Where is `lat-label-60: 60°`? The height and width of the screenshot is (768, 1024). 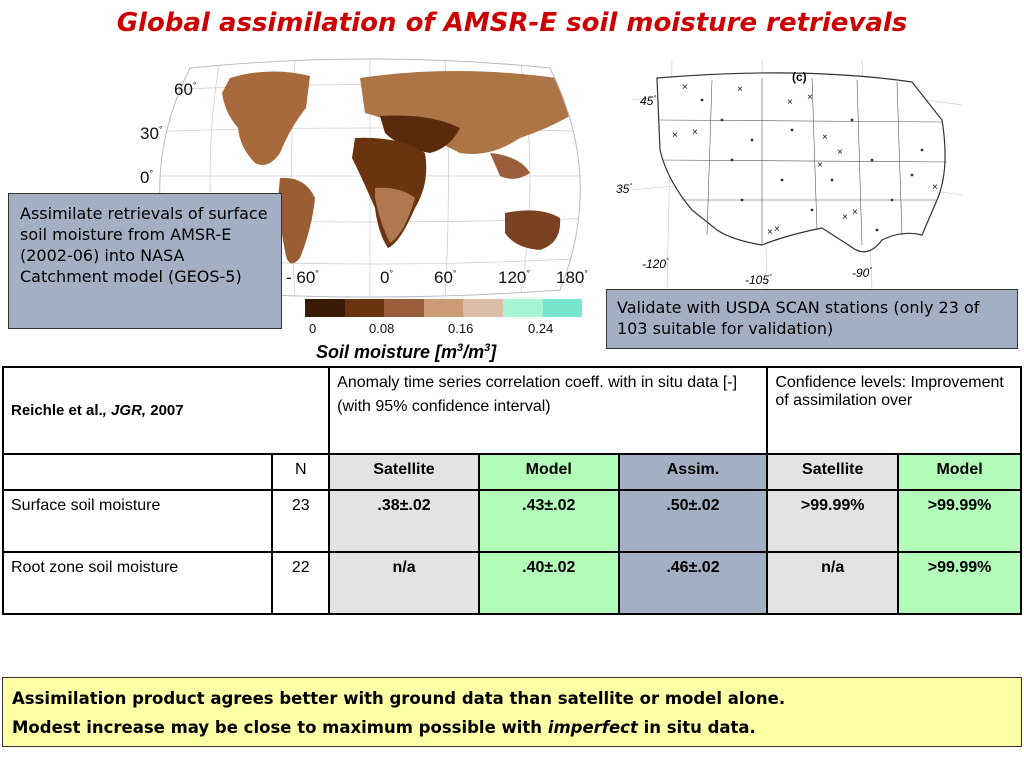
lat-label-60: 60° is located at coordinates (185, 89).